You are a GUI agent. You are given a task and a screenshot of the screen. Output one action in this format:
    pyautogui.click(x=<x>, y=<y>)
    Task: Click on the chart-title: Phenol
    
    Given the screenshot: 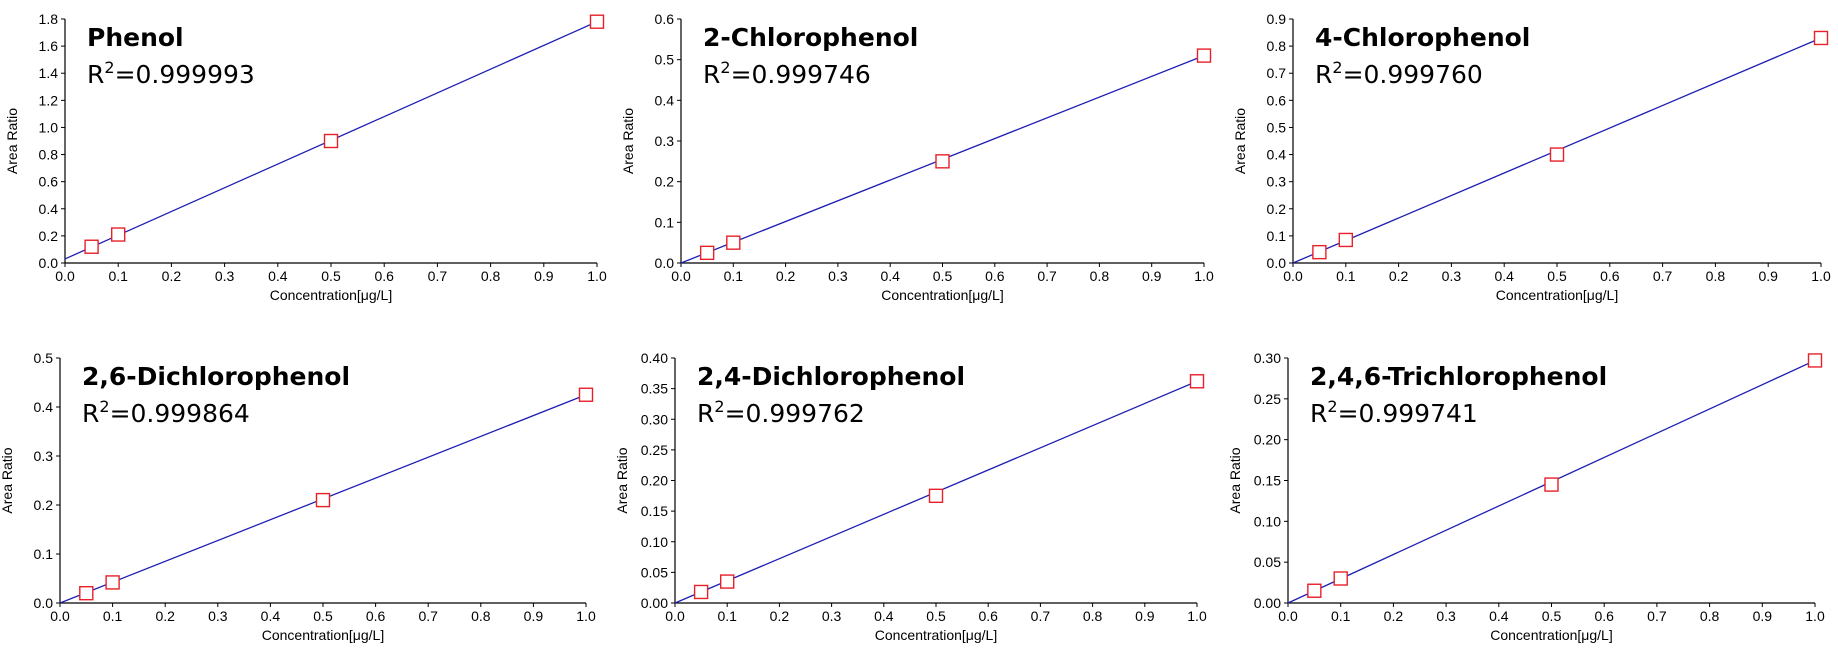 What is the action you would take?
    pyautogui.click(x=135, y=37)
    